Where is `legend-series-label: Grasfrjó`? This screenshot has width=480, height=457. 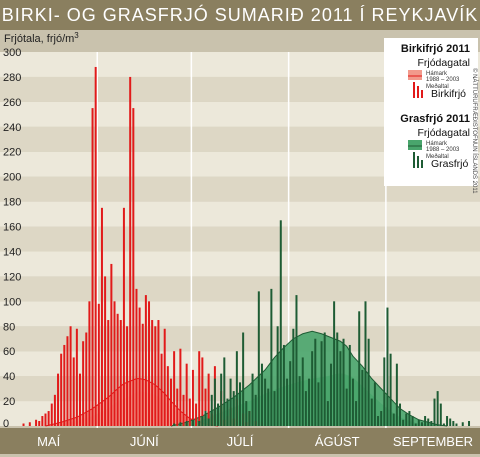
legend-series-label: Grasfrjó is located at coordinates (450, 164).